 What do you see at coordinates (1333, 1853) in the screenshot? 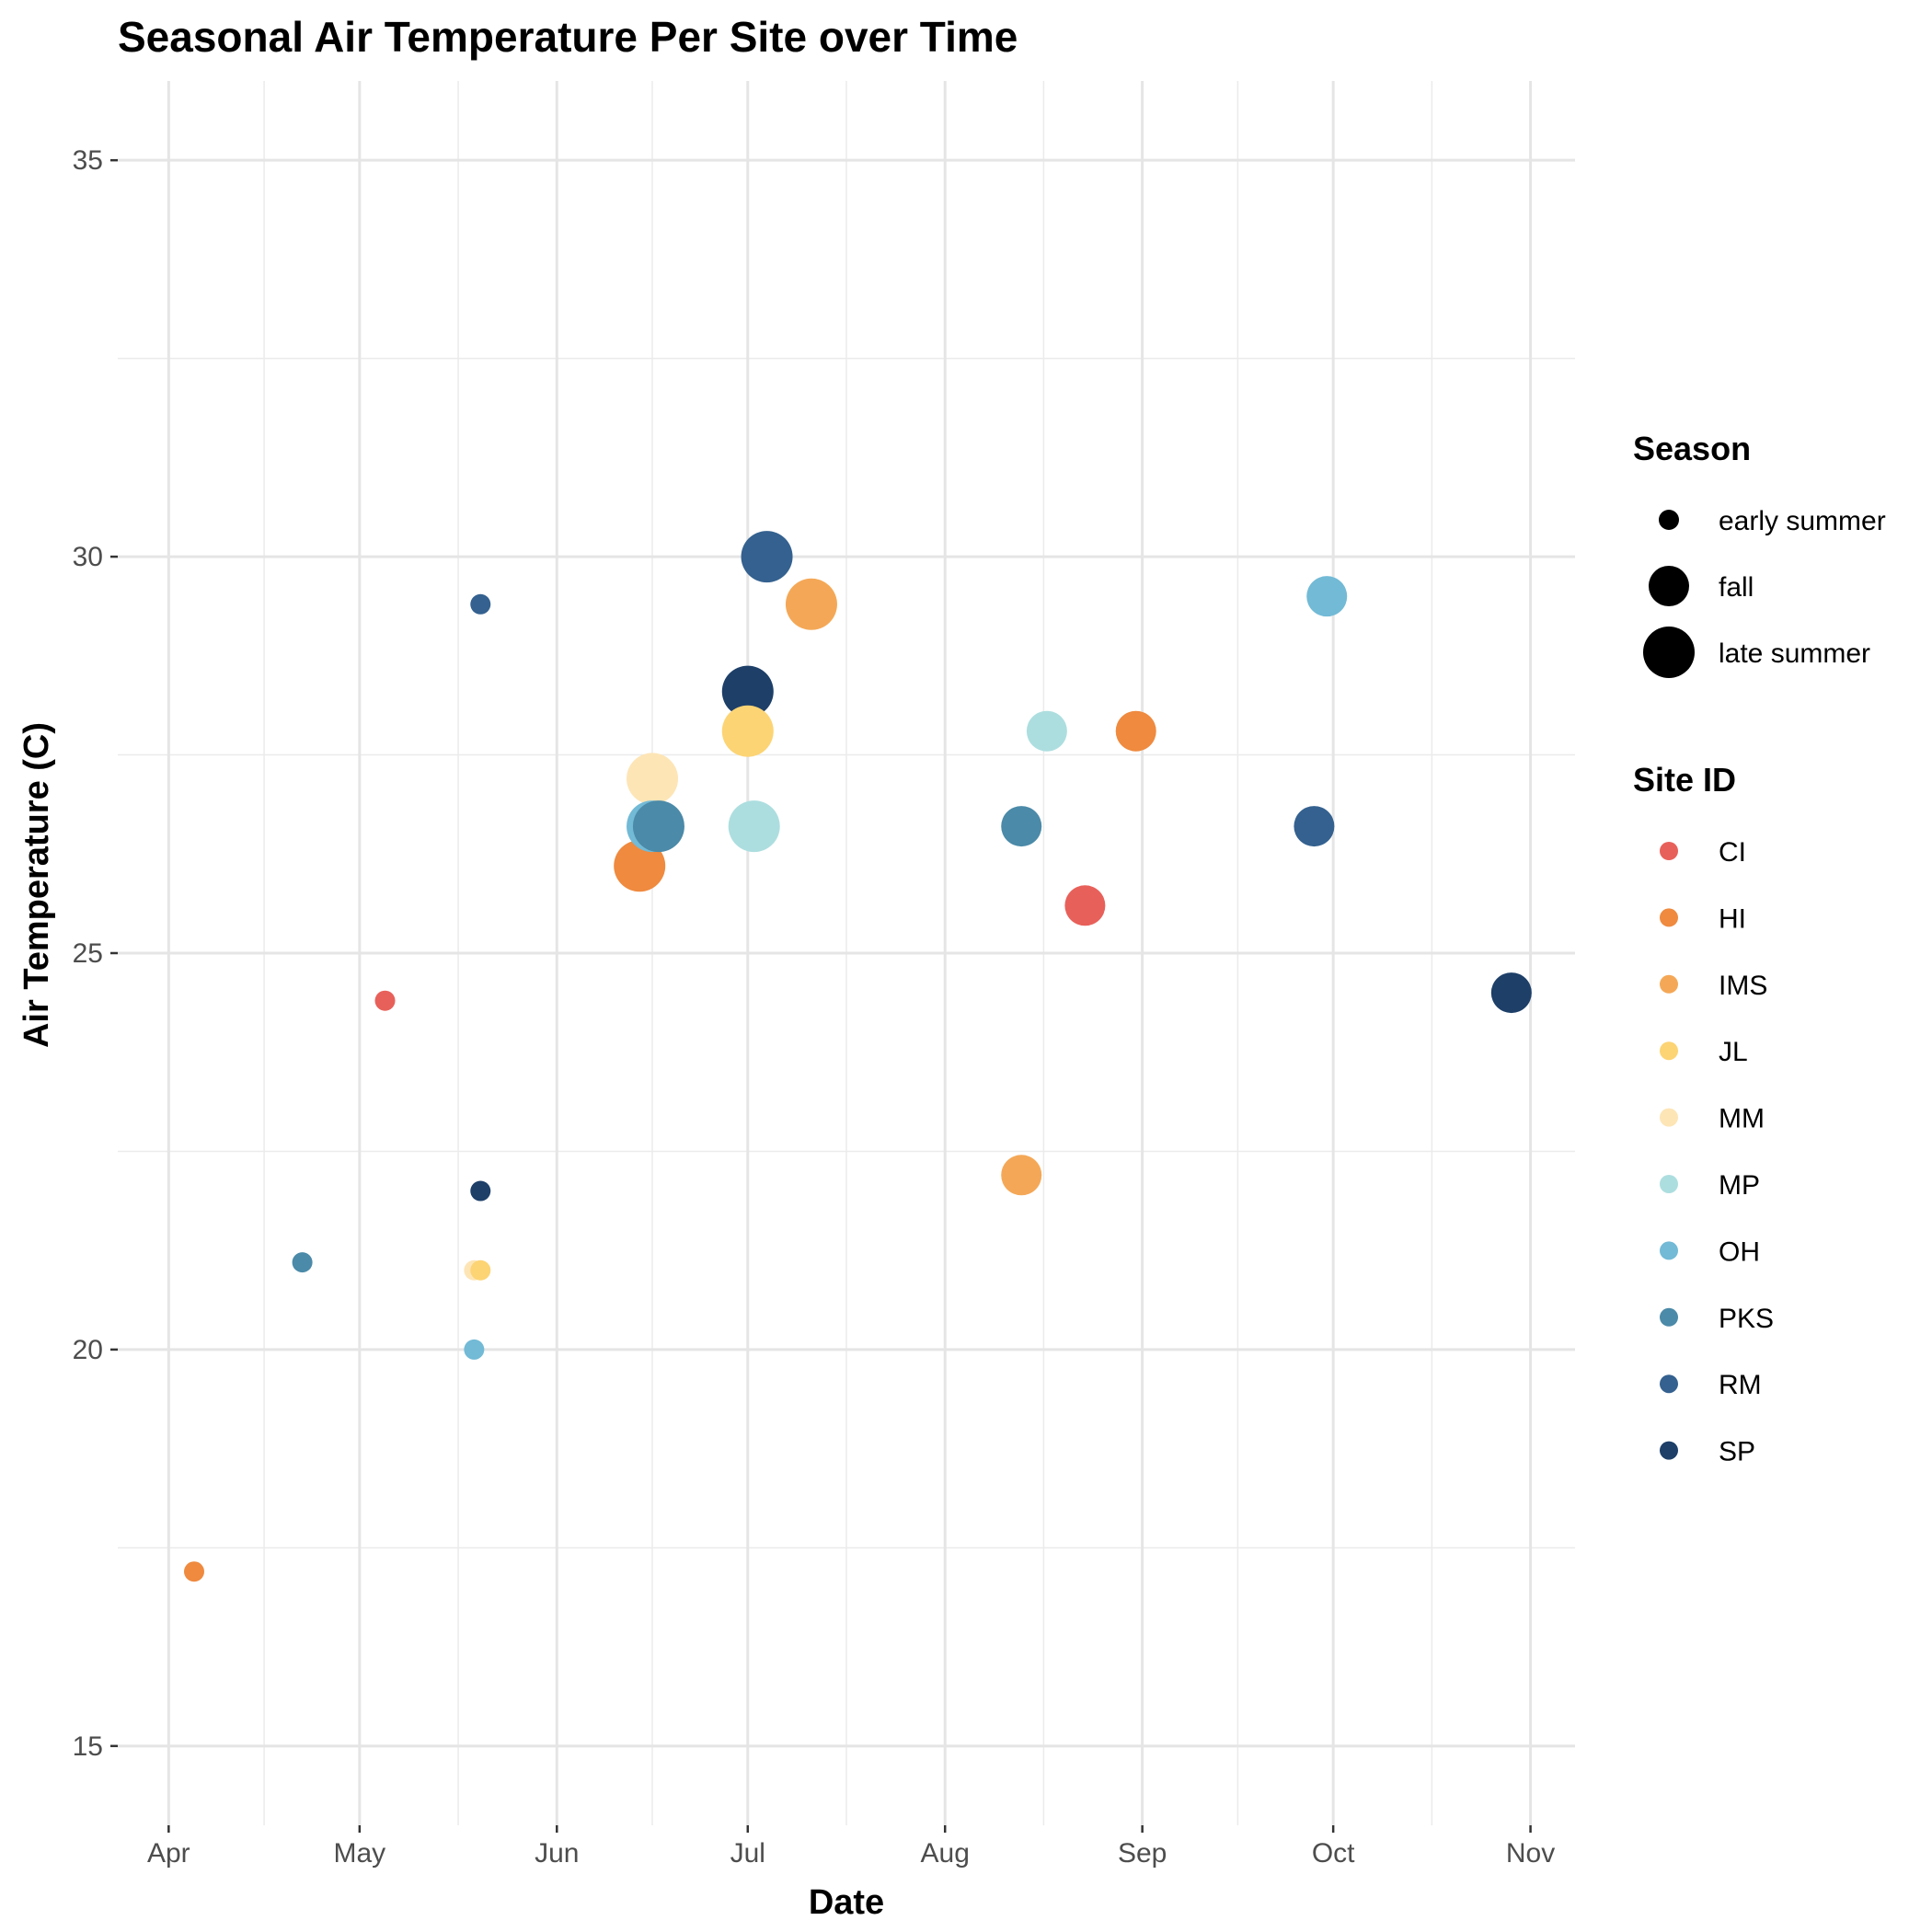
I see `x-tick-label: Oct` at bounding box center [1333, 1853].